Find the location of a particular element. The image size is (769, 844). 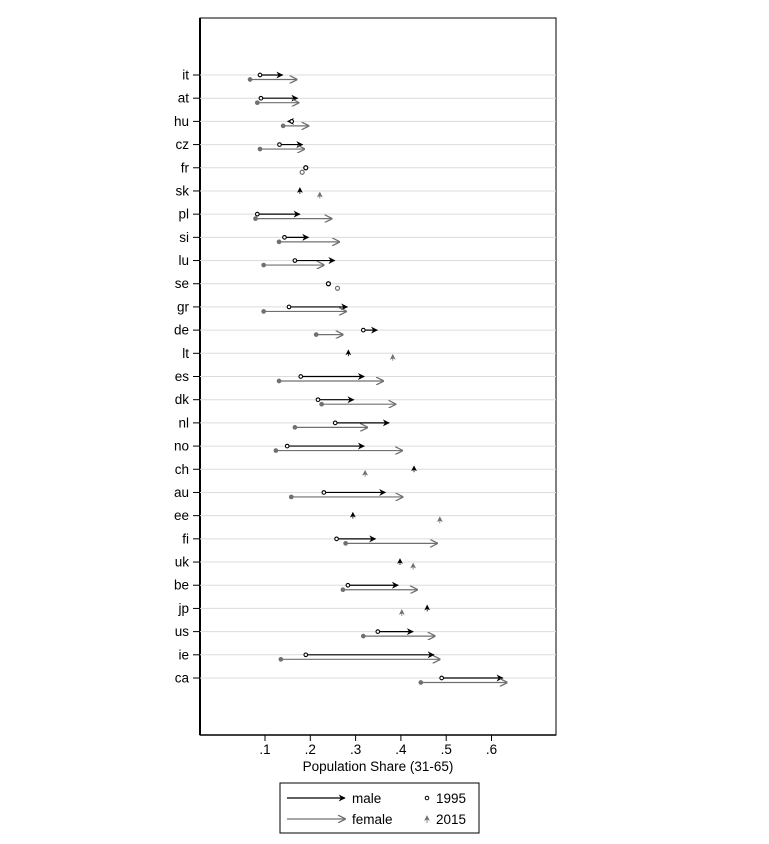

male-1995-point-se is located at coordinates (328, 284).